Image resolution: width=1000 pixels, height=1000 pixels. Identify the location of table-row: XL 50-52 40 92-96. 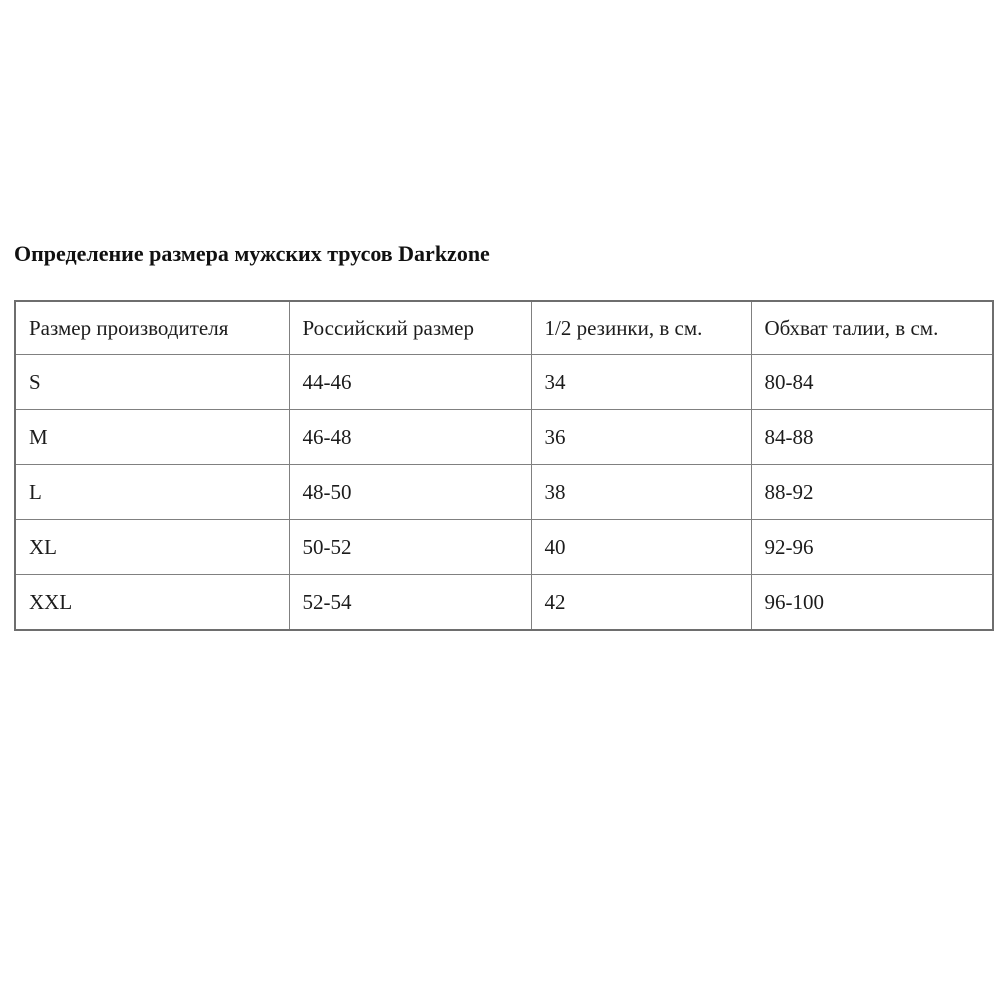
(504, 547).